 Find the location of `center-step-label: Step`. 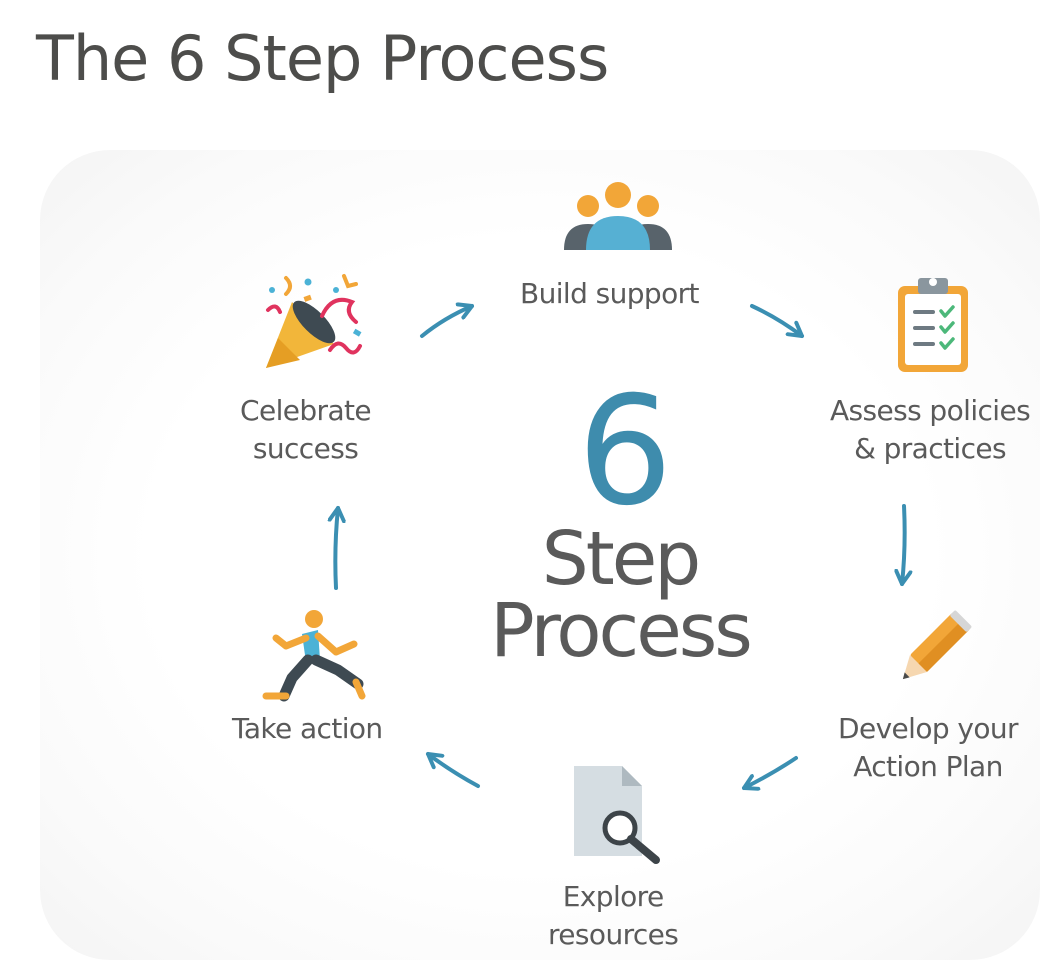

center-step-label: Step is located at coordinates (621, 559).